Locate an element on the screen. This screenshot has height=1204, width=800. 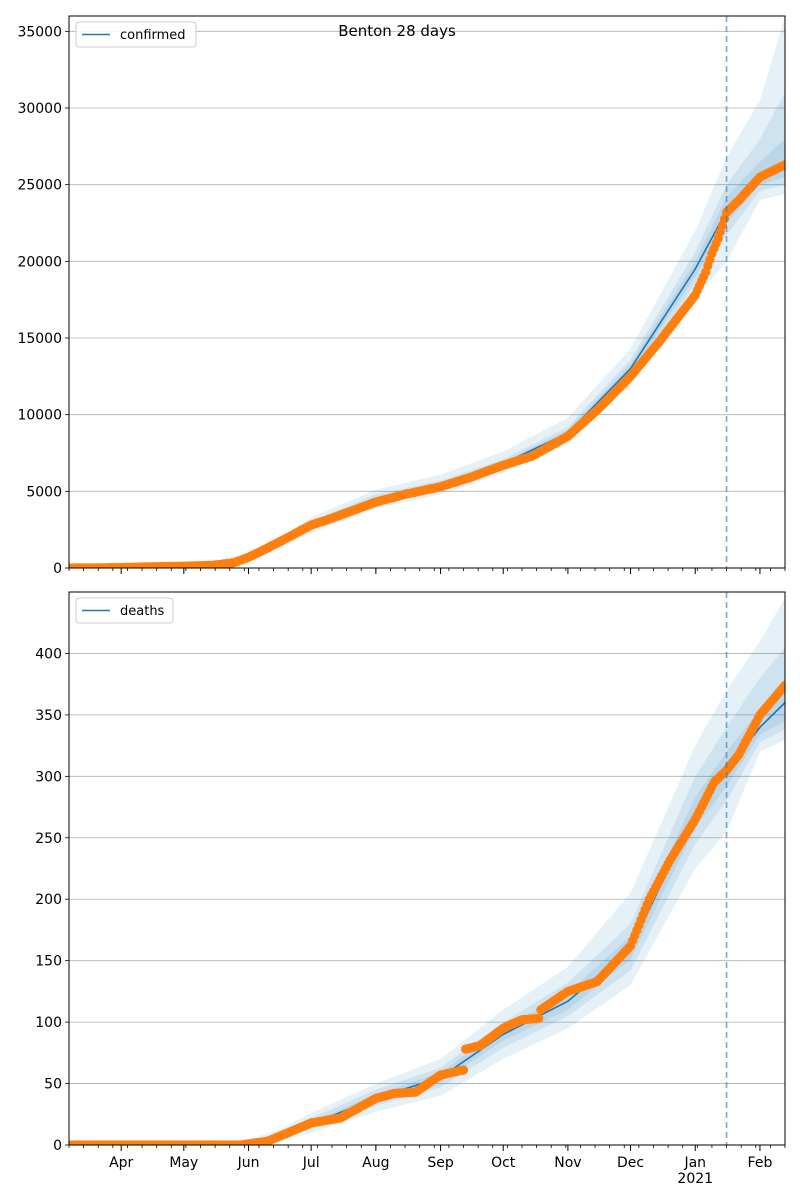
y-tick-label: 200 is located at coordinates (48, 900).